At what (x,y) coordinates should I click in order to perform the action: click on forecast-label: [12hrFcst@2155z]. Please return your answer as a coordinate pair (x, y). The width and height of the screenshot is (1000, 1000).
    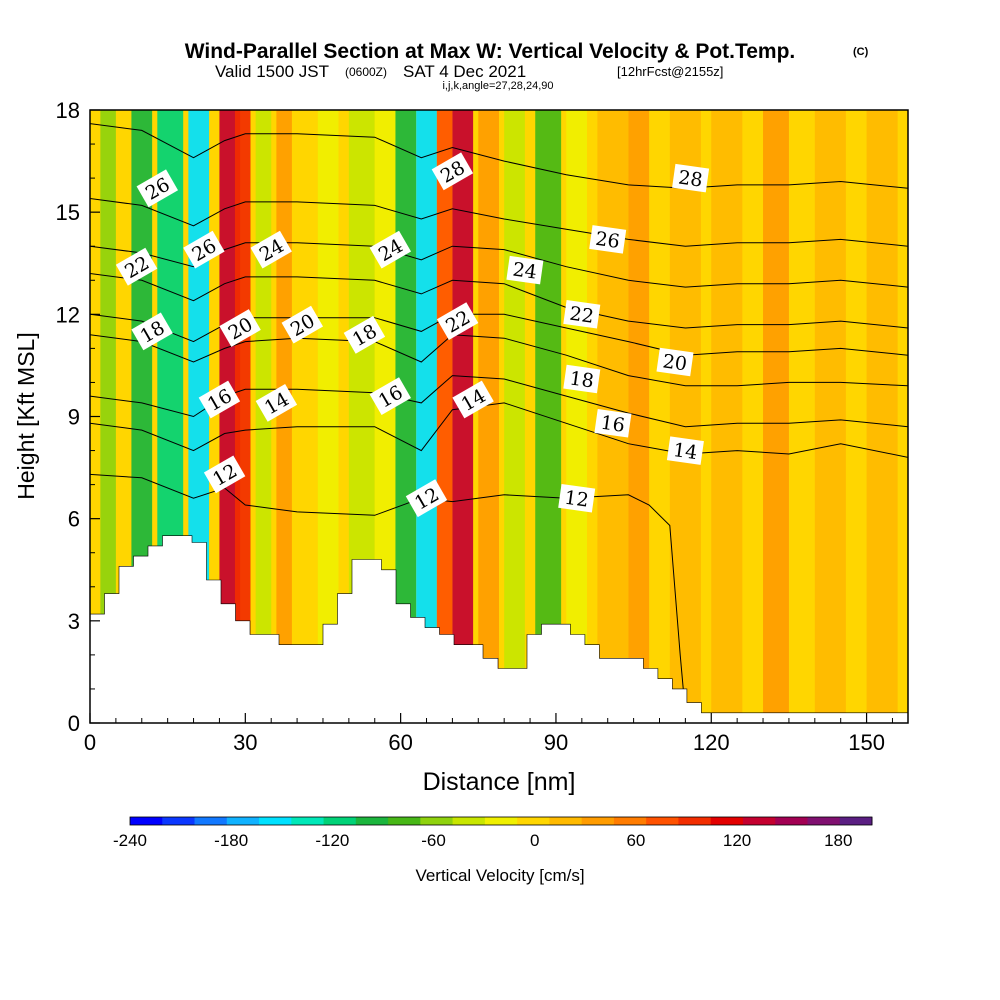
    Looking at the image, I should click on (670, 71).